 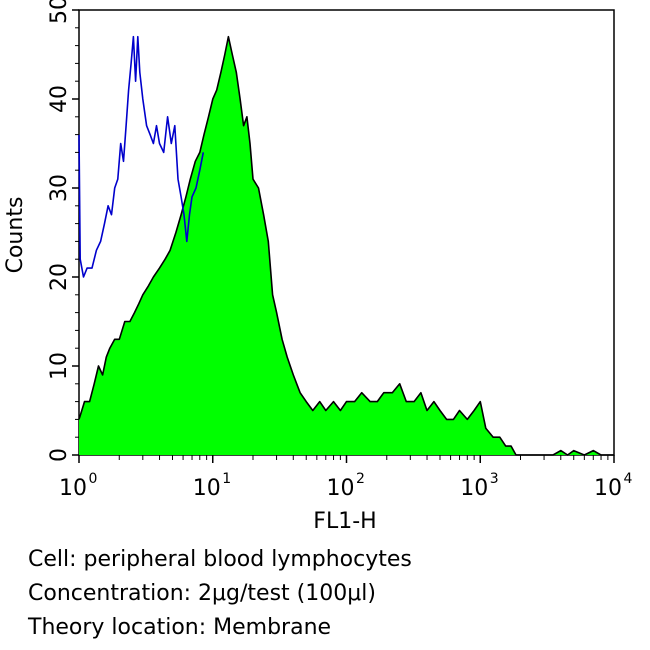 I want to click on x-tick-exponent: 2, so click(x=360, y=479).